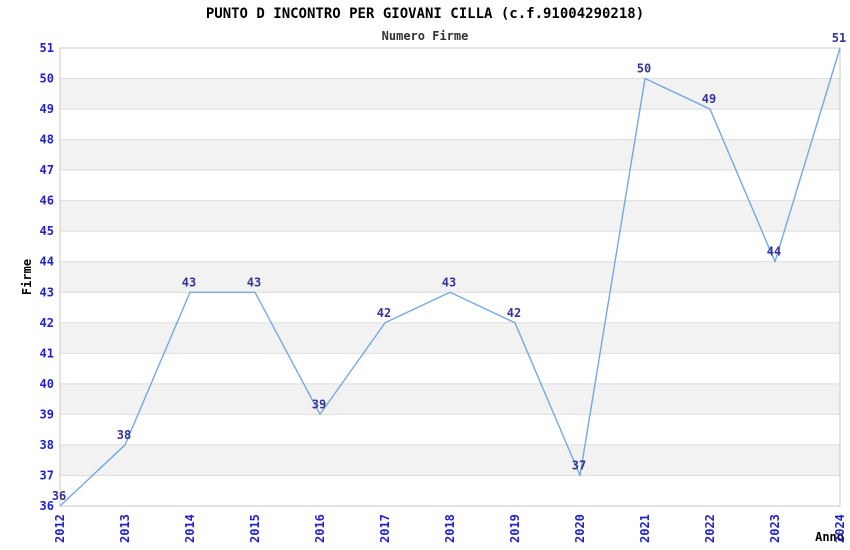  Describe the element at coordinates (59, 496) in the screenshot. I see `value-label: 36` at that location.